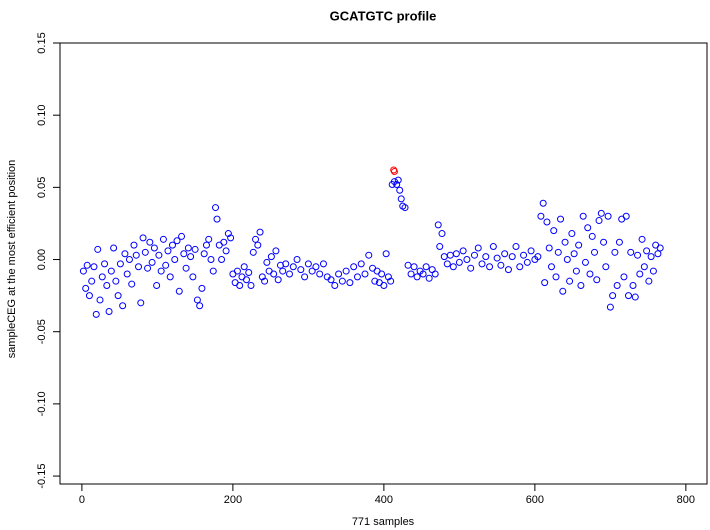  Describe the element at coordinates (42, 42) in the screenshot. I see `y-tick-label: 0.15` at that location.